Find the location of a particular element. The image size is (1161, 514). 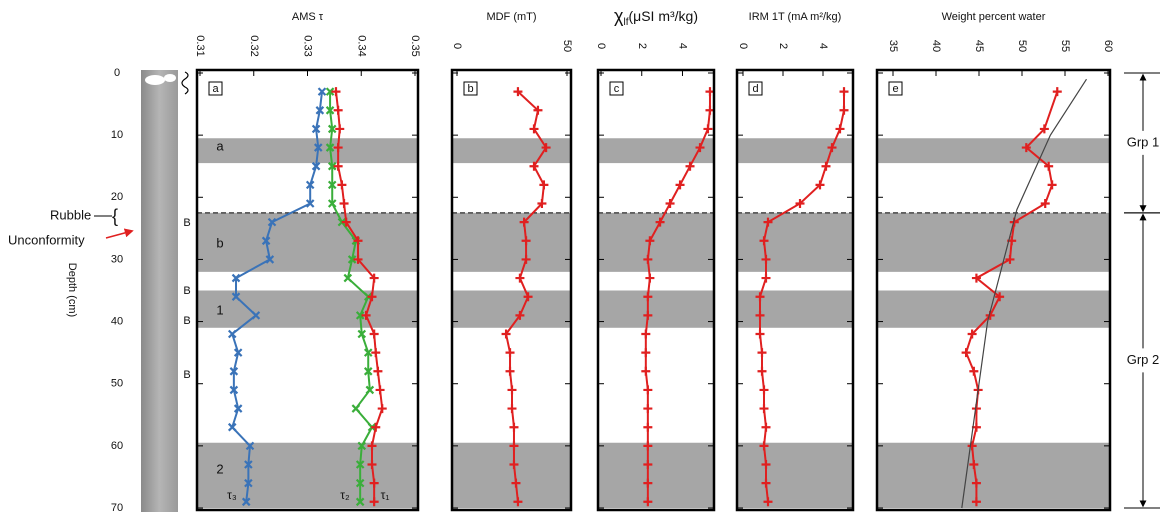

panel-letter: c is located at coordinates (617, 89).